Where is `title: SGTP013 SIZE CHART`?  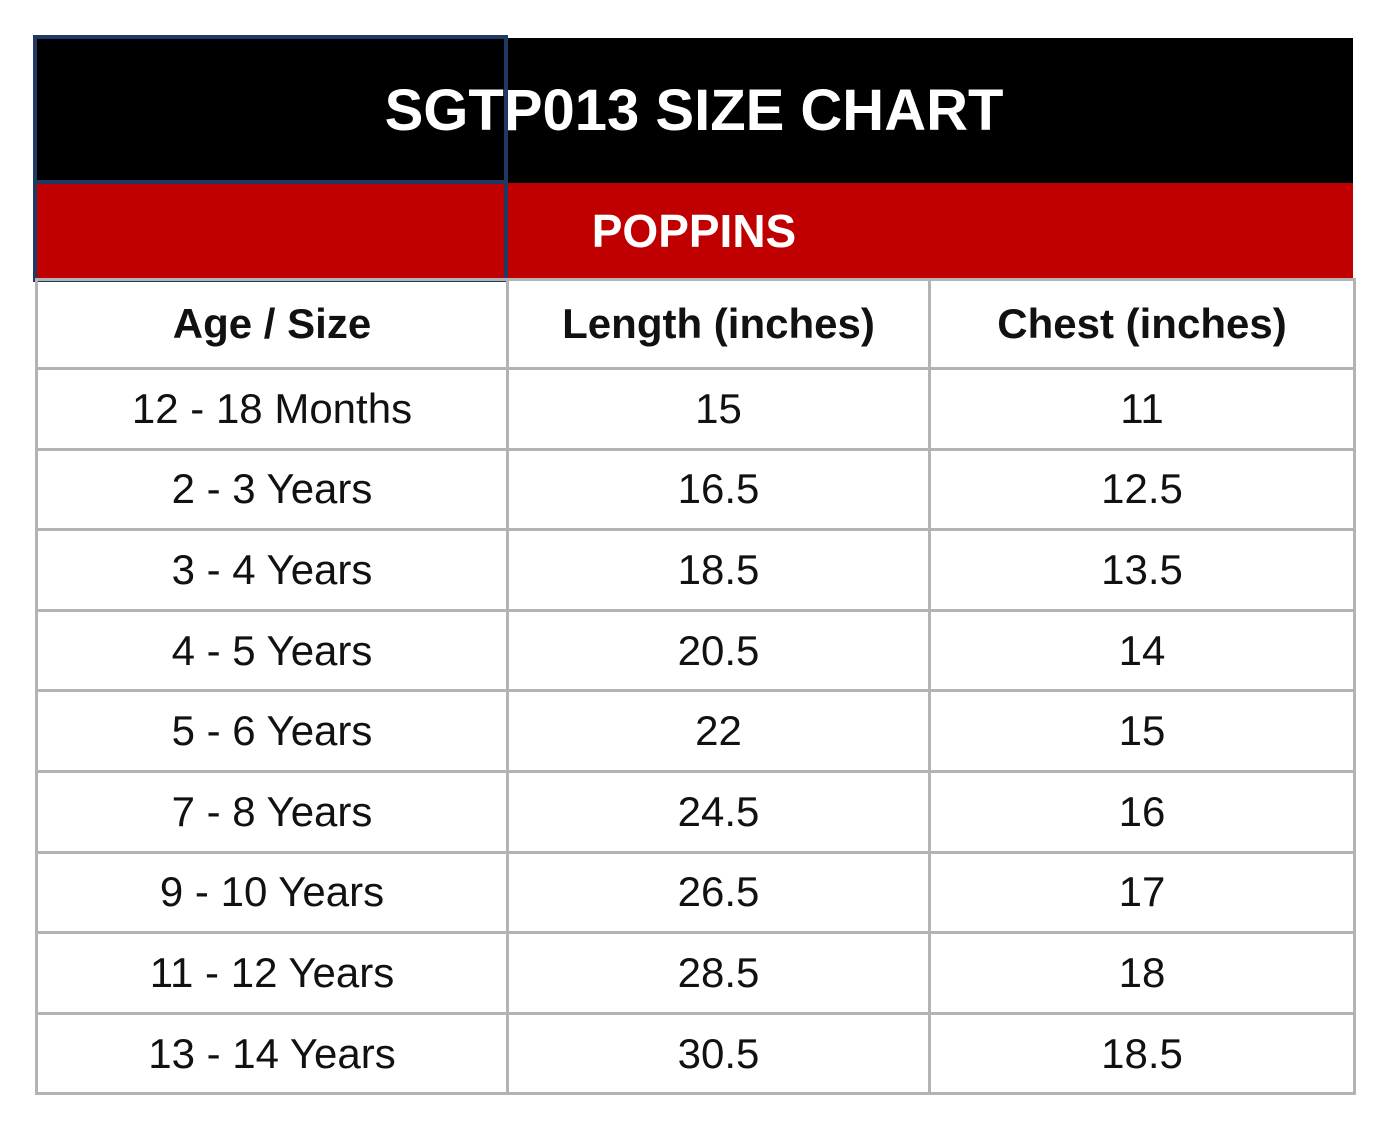
title: SGTP013 SIZE CHART is located at coordinates (694, 110).